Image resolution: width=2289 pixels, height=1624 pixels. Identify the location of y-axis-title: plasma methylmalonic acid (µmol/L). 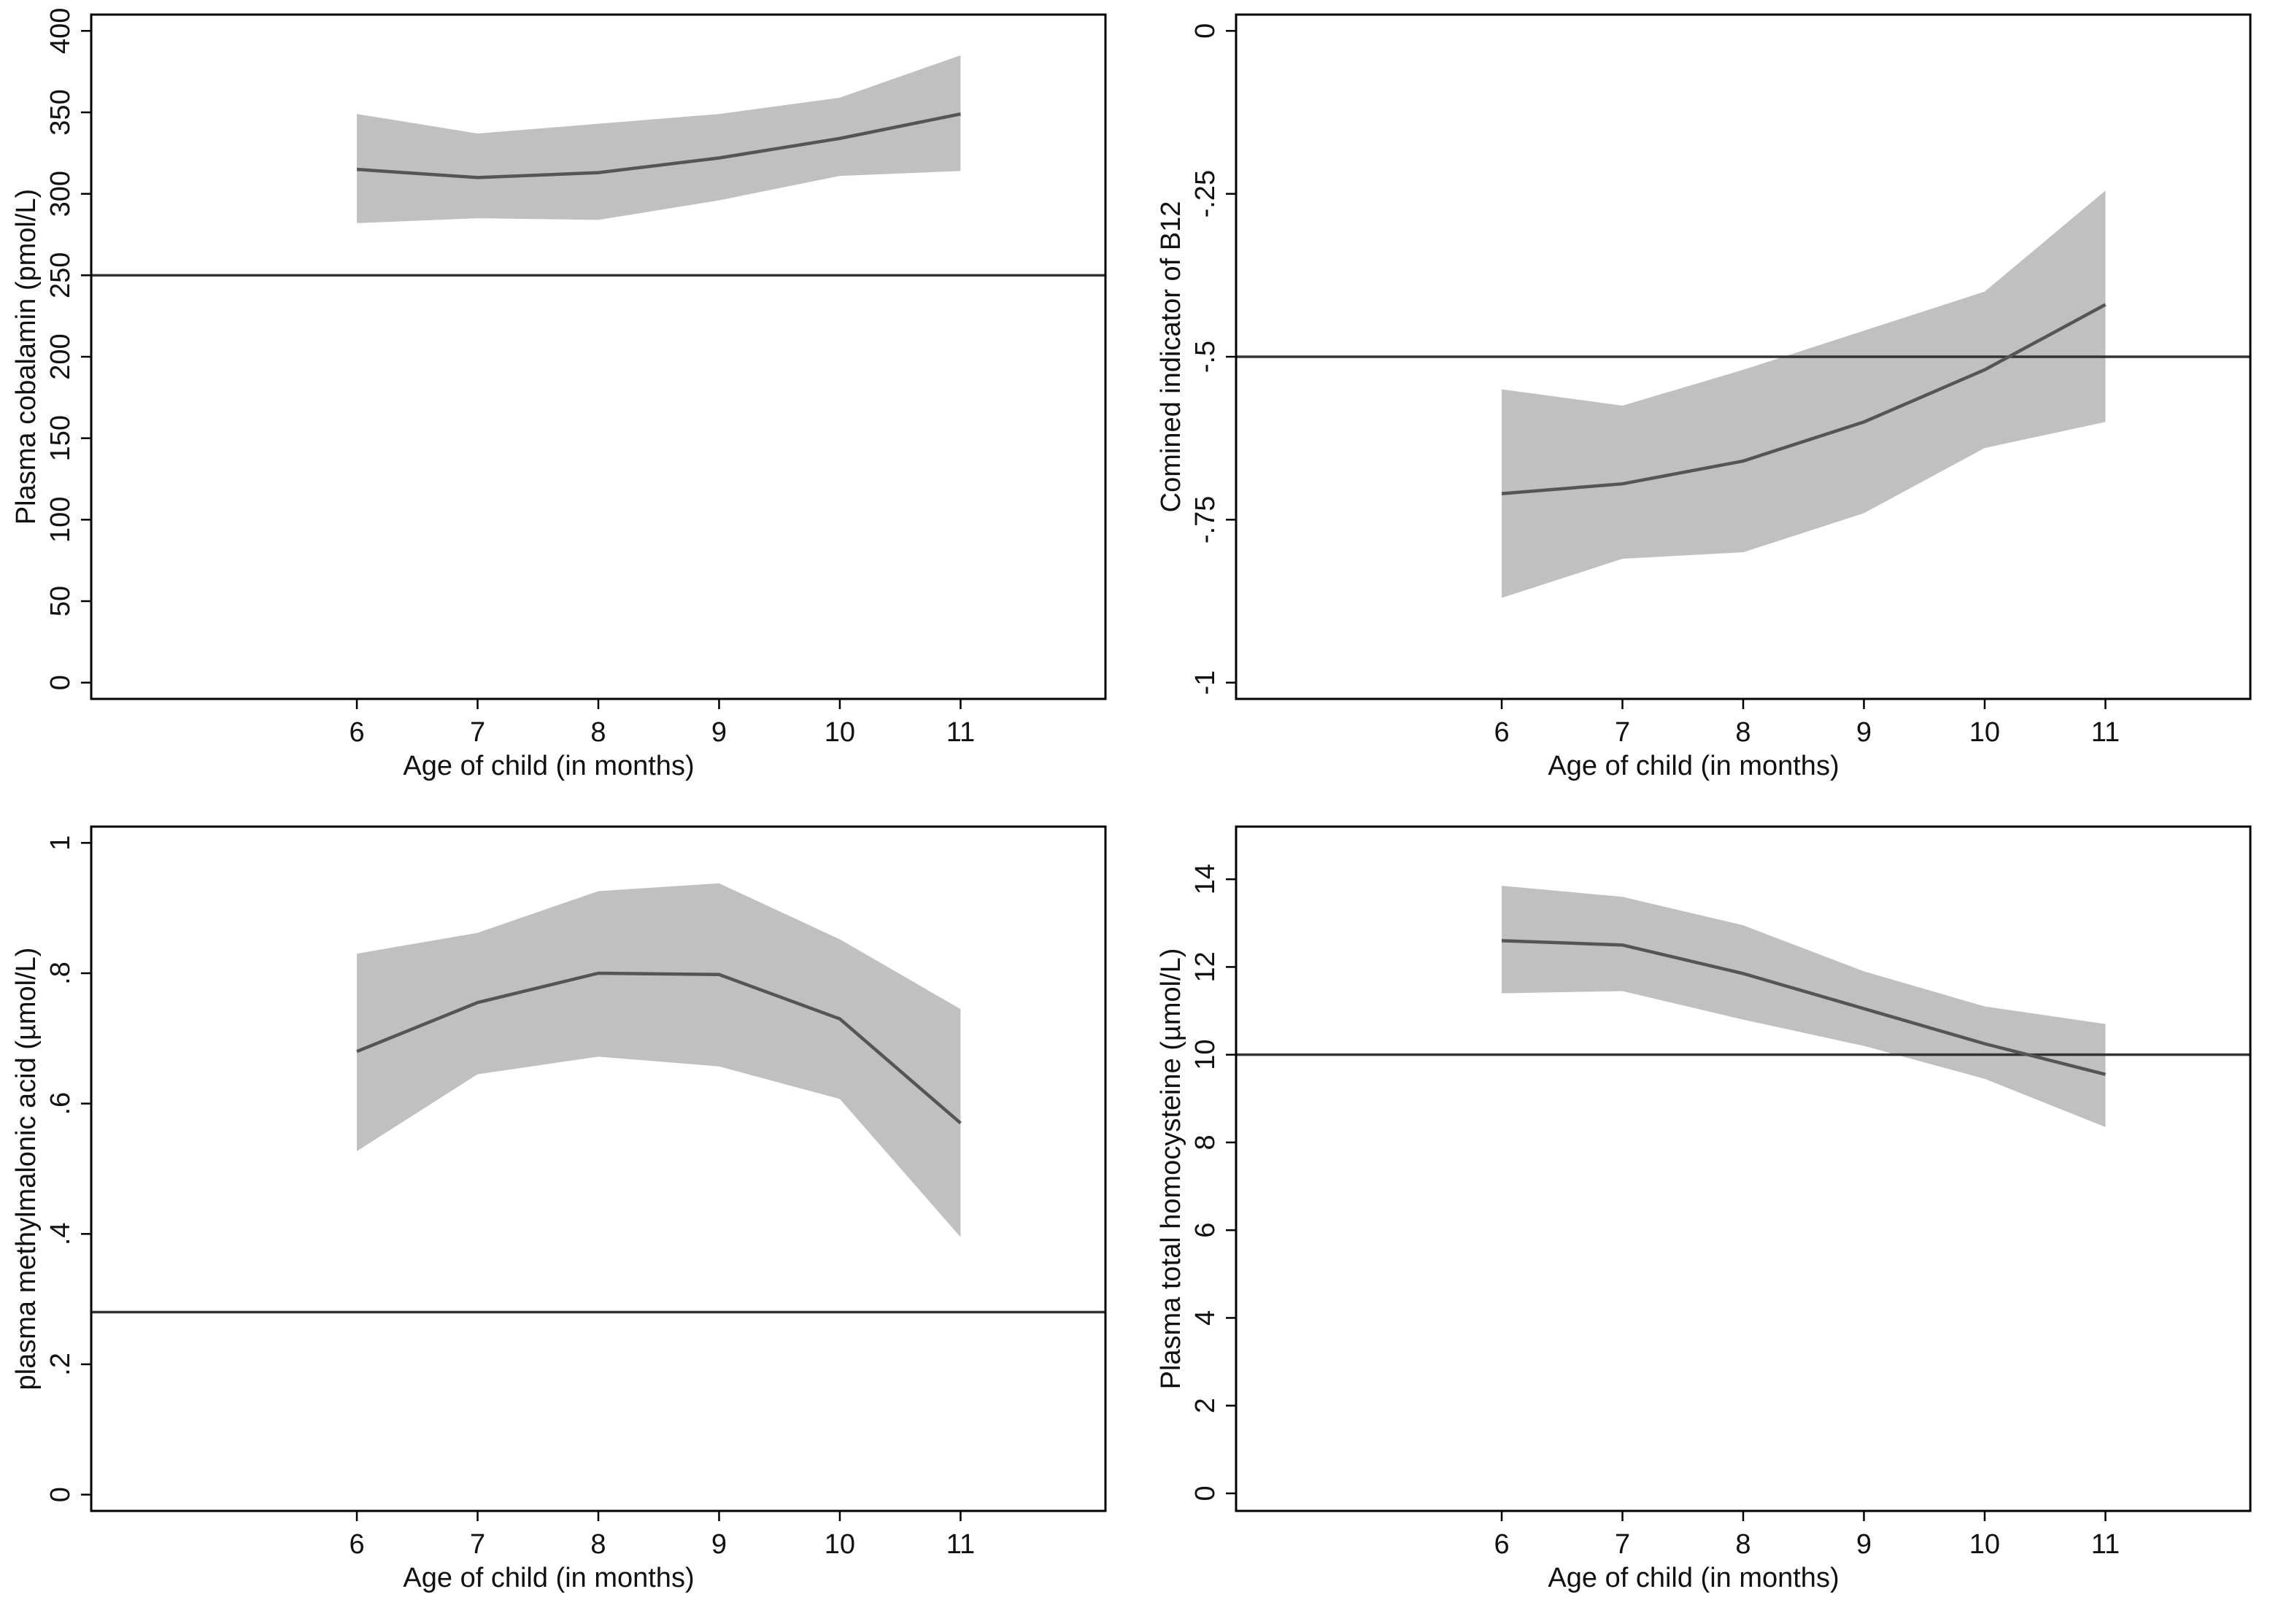
(26, 1169).